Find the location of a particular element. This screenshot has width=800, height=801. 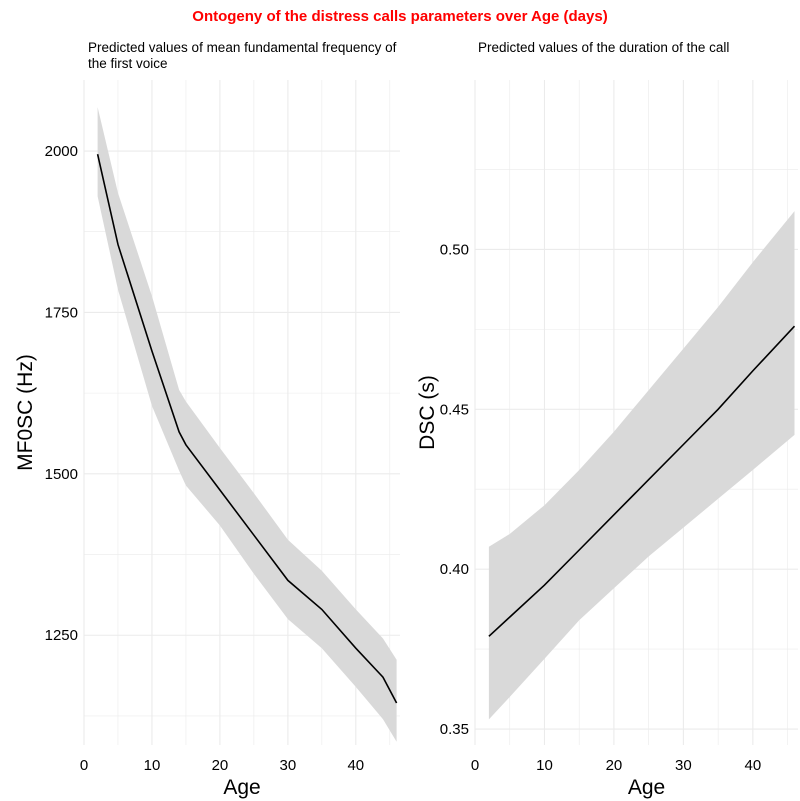

left-x-tick-label: 0 is located at coordinates (84, 765).